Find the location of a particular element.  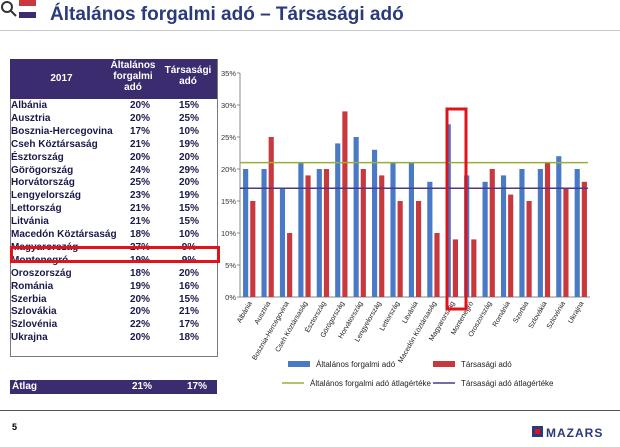

page-number: 5 is located at coordinates (15, 427).